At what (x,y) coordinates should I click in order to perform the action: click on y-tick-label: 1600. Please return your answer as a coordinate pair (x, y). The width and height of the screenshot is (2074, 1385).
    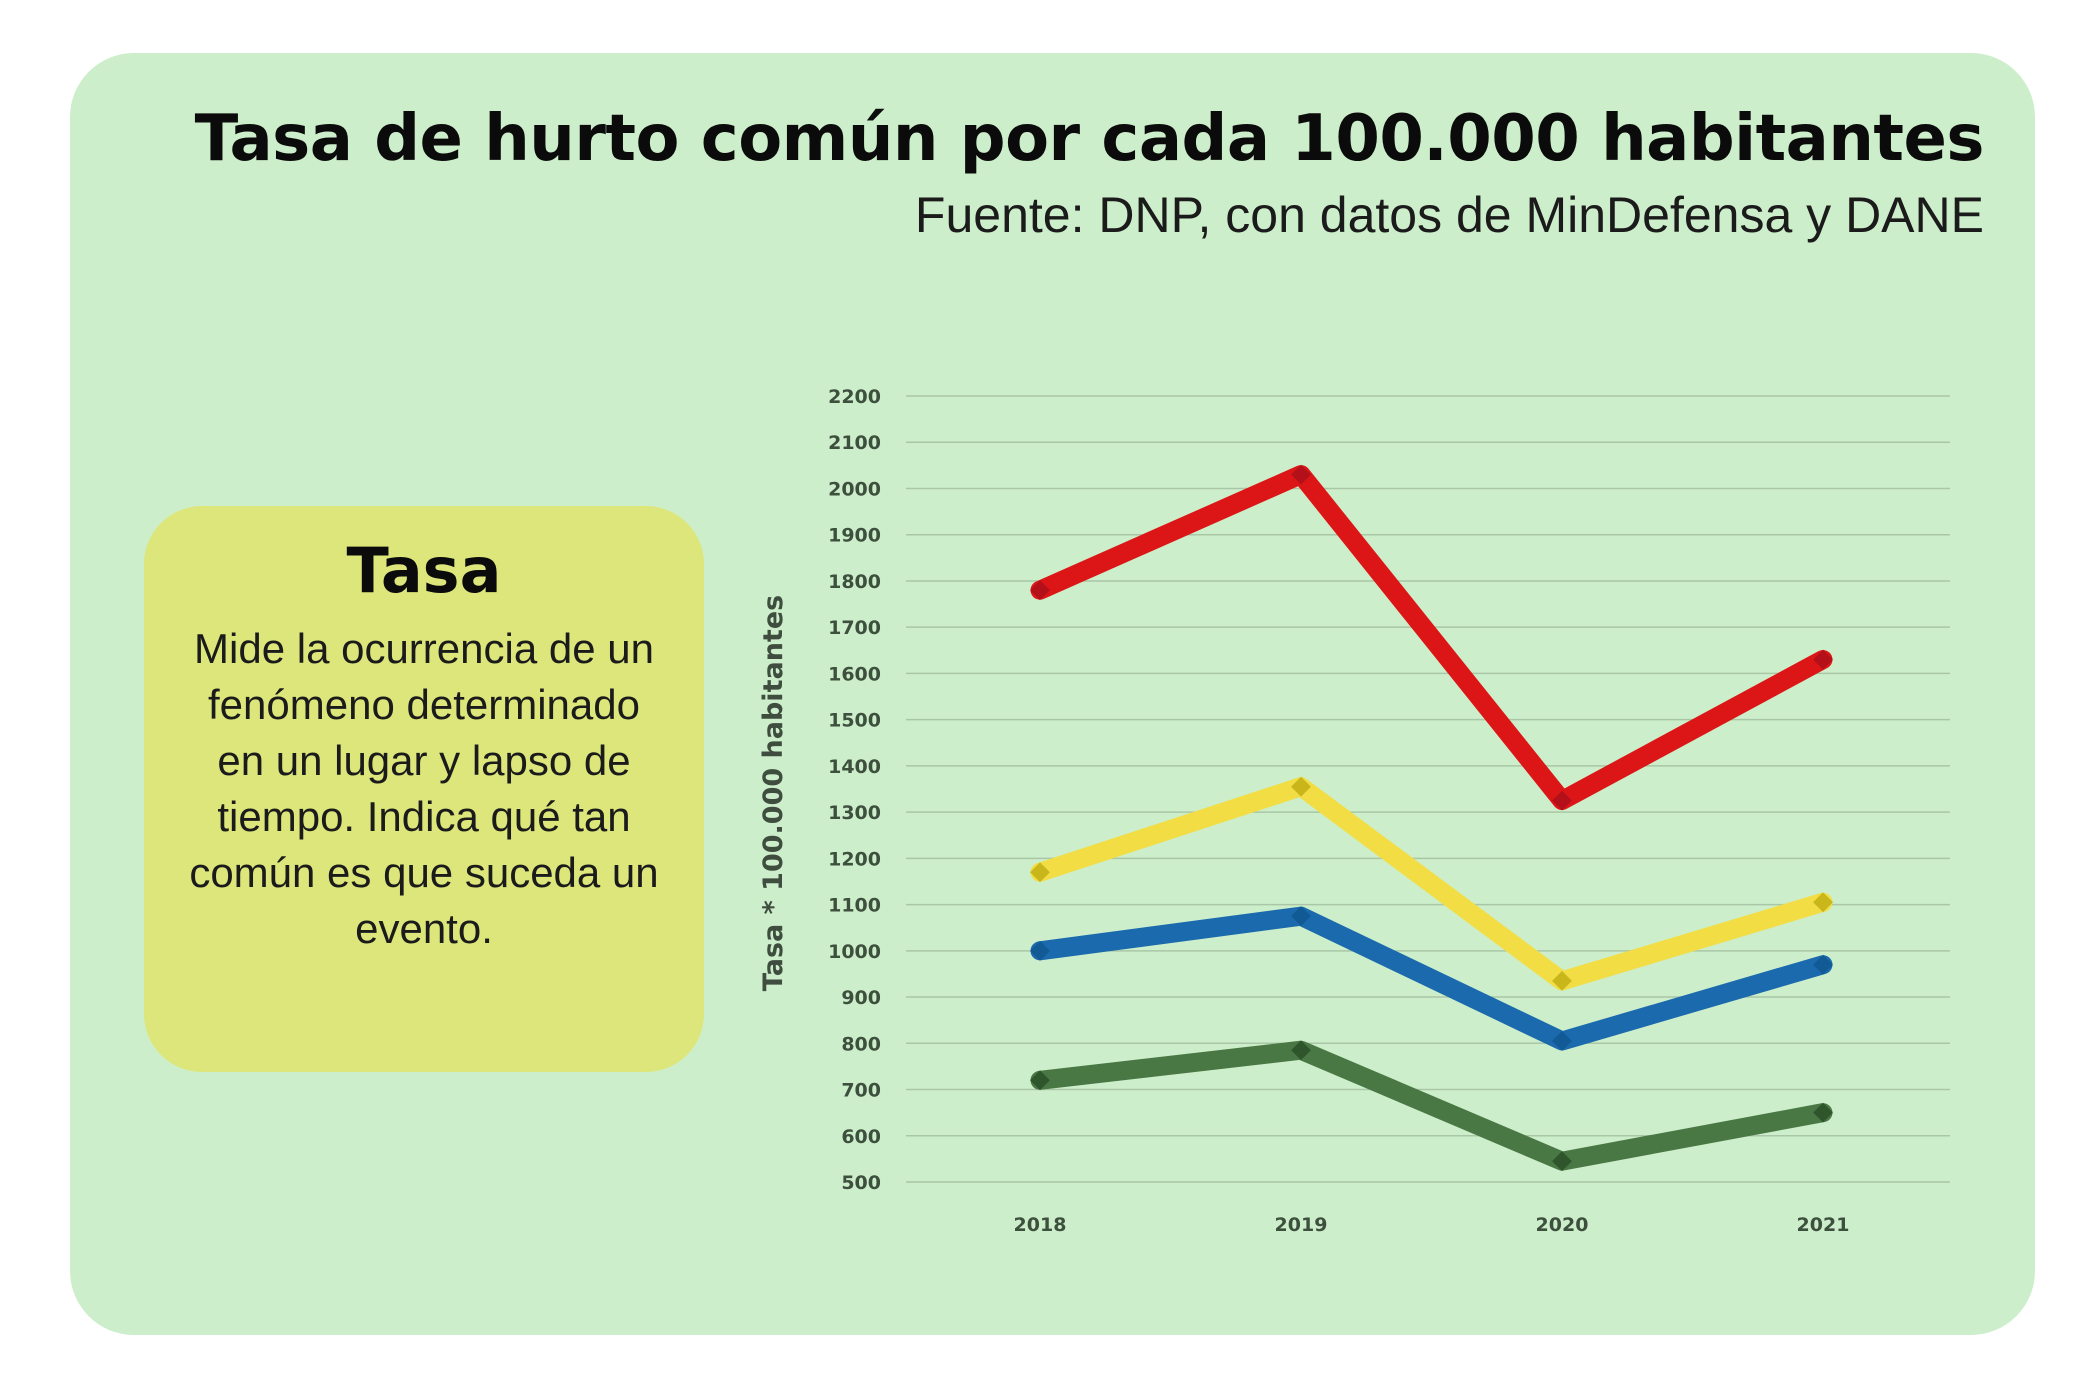
    Looking at the image, I should click on (854, 674).